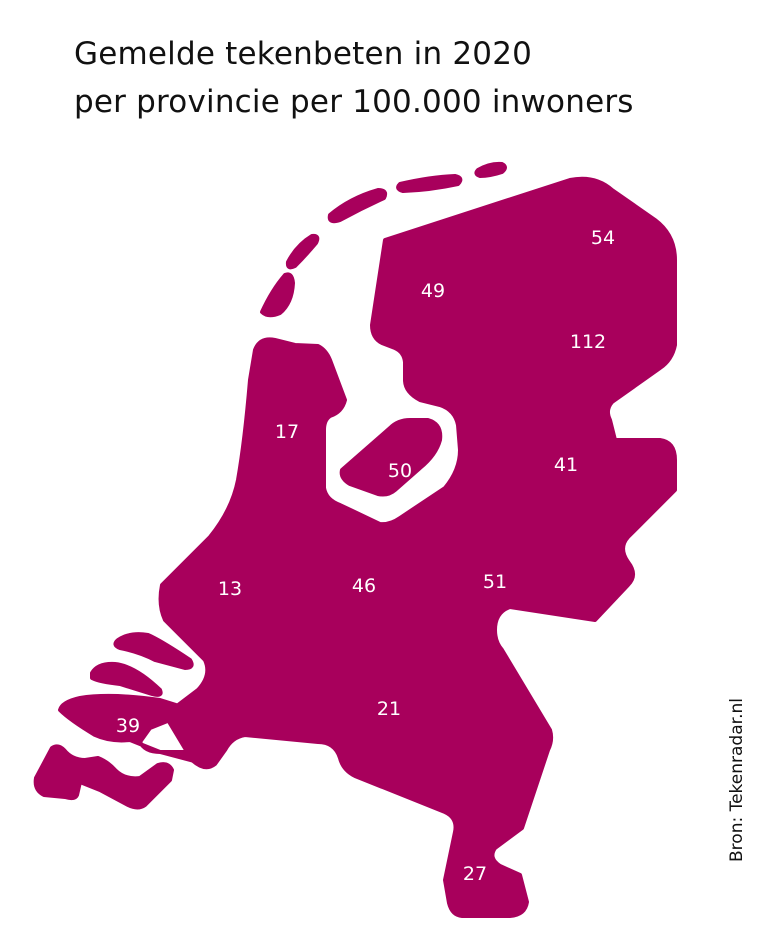 This screenshot has width=762, height=940. What do you see at coordinates (303, 54) in the screenshot?
I see `title-line-1: Gemelde tekenbeten in 2020` at bounding box center [303, 54].